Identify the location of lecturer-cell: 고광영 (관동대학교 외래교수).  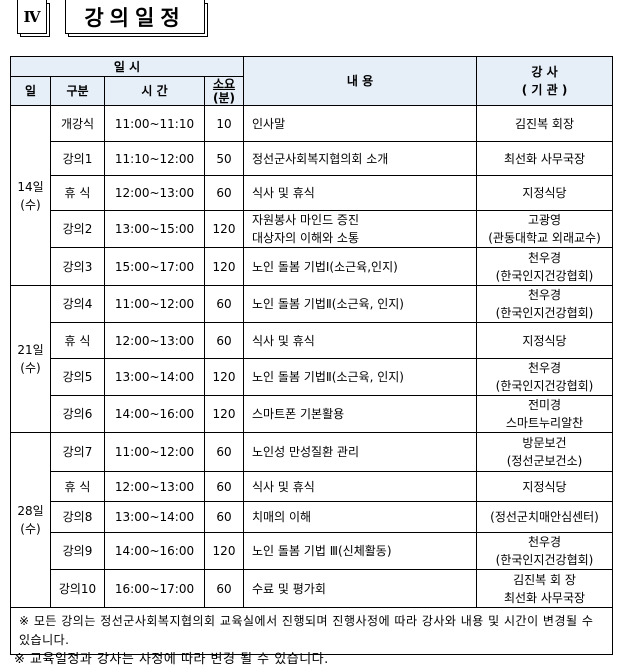
(545, 229).